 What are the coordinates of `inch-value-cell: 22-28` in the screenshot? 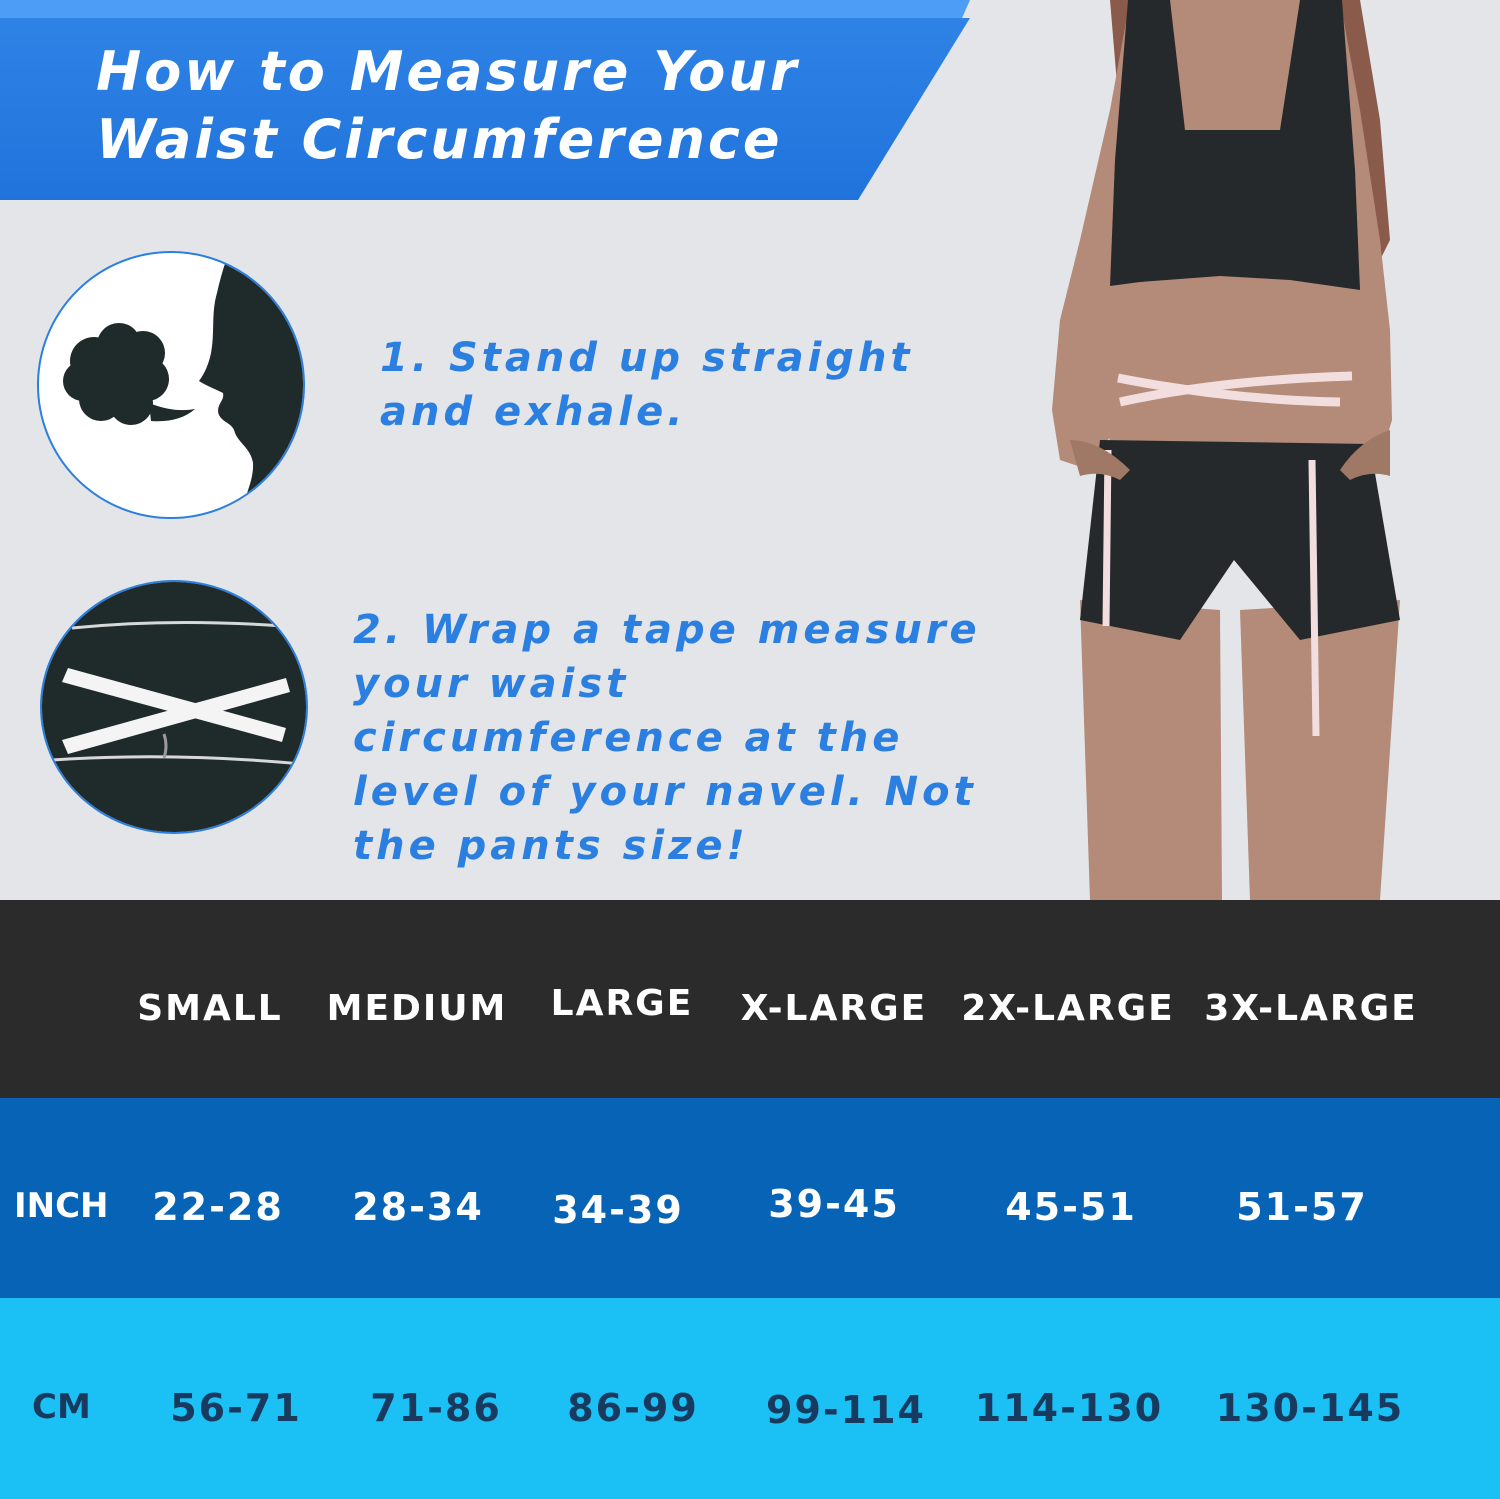 It's located at (218, 1207).